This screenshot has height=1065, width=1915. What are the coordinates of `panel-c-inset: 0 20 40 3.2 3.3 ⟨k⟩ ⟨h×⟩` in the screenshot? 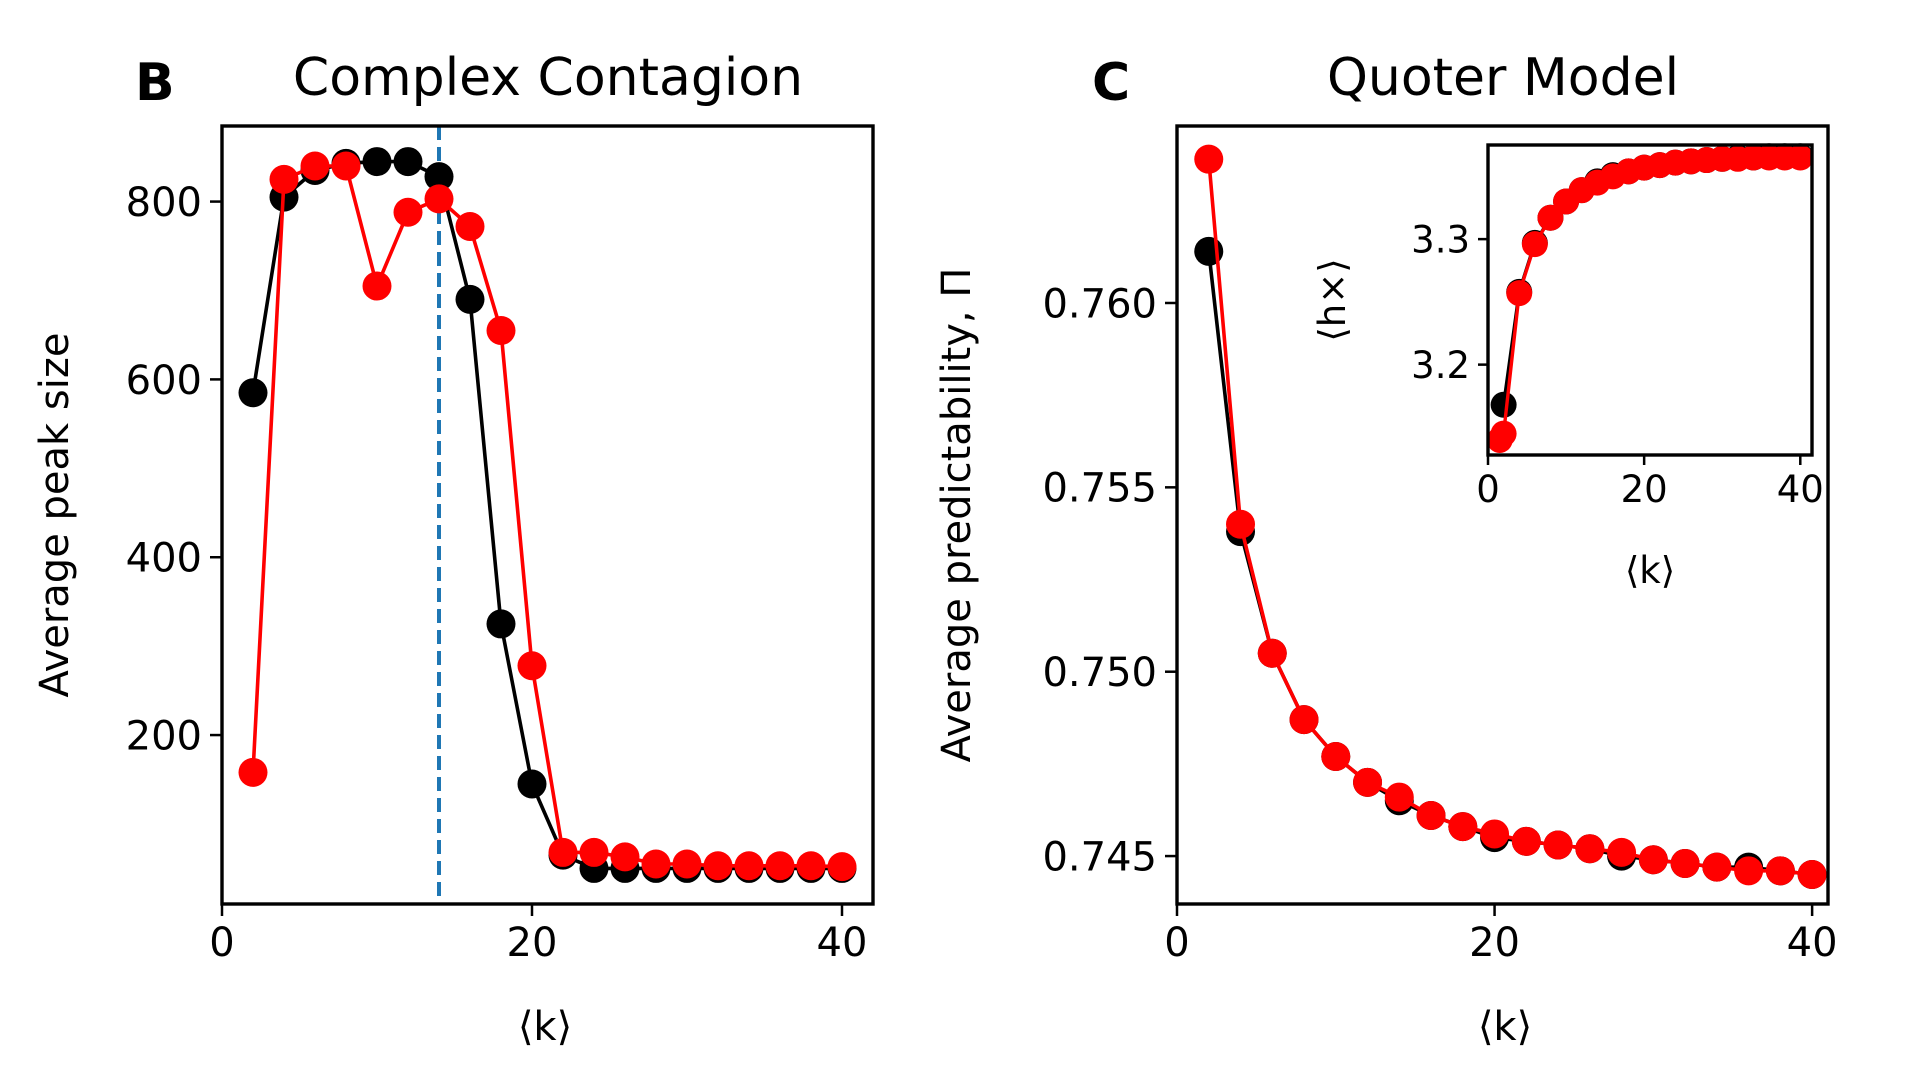 It's located at (1567, 367).